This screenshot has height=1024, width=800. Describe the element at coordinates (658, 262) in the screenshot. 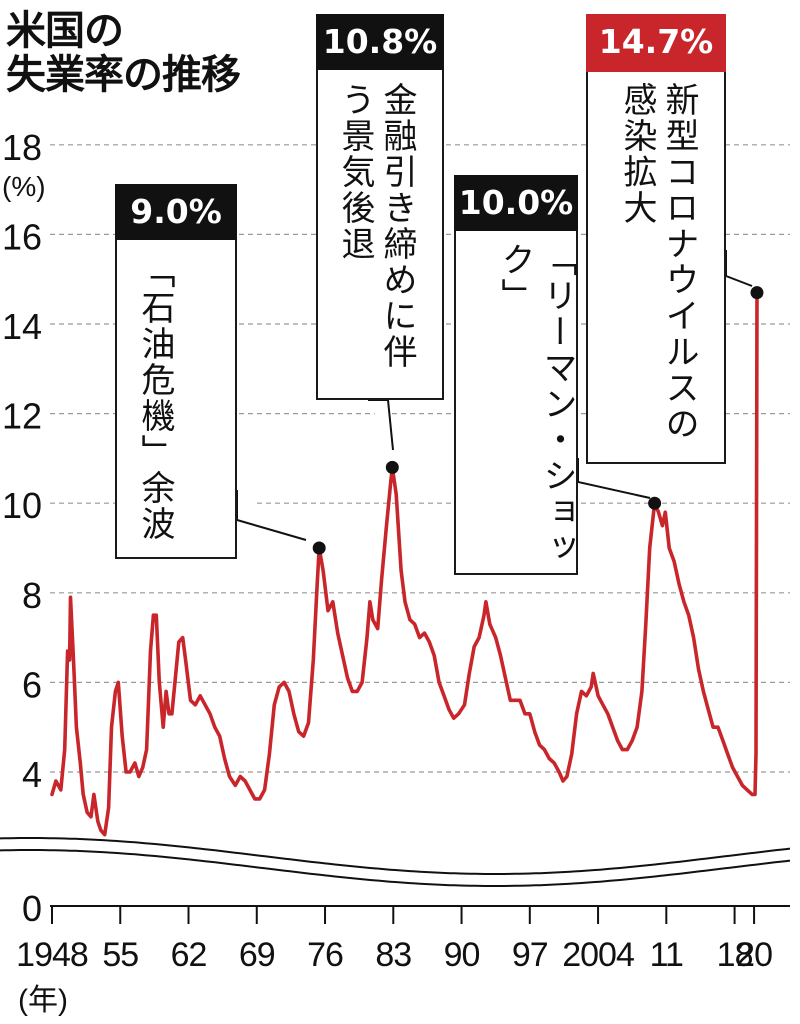

I see `annotation-text-covid: 新型コロナウイルスの感染拡大` at that location.